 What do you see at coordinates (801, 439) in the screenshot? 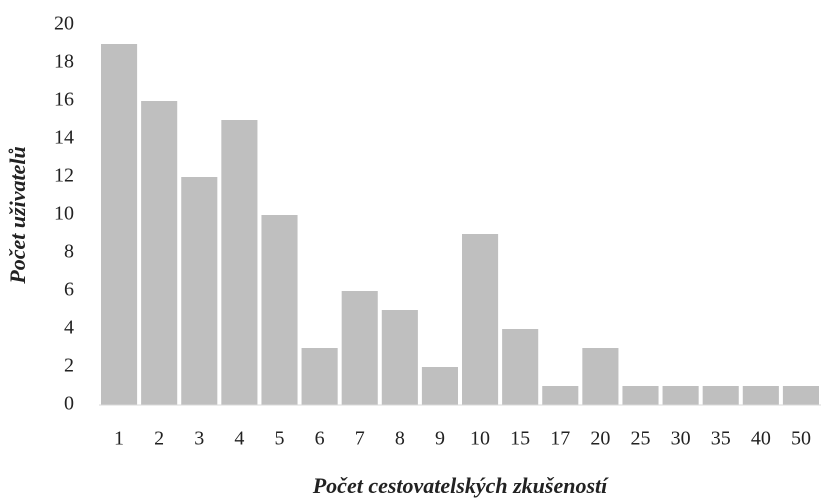
I see `x-tick-label: 50` at bounding box center [801, 439].